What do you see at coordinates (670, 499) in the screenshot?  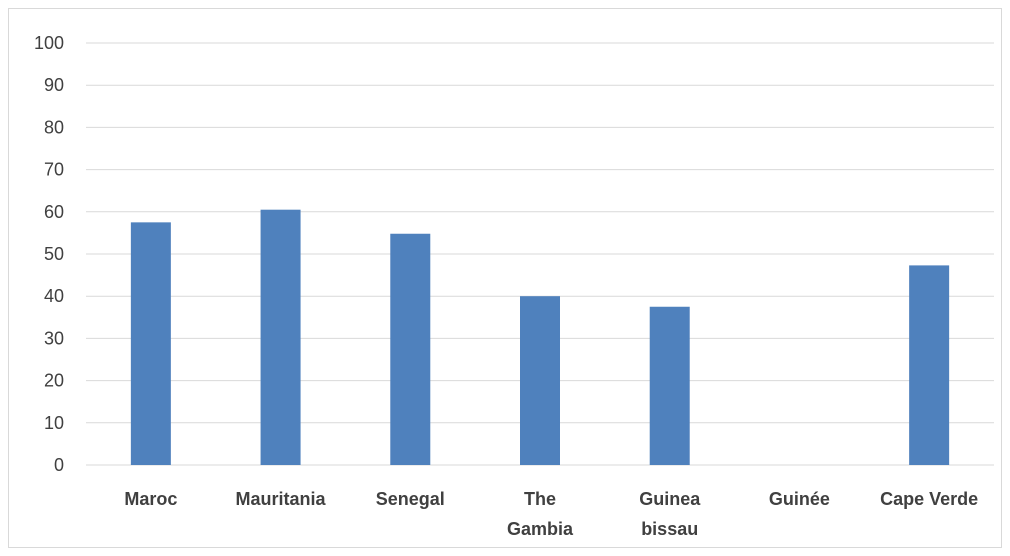 I see `x-category-label-line: Guinea` at bounding box center [670, 499].